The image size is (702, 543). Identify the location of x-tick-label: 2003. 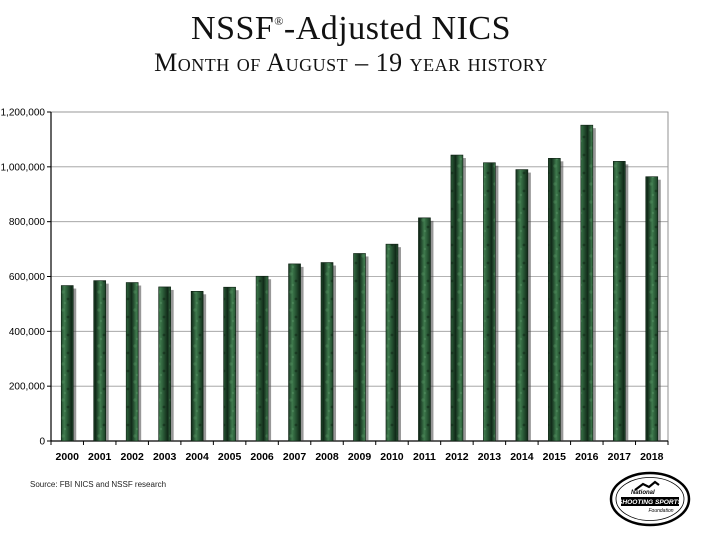
(165, 457).